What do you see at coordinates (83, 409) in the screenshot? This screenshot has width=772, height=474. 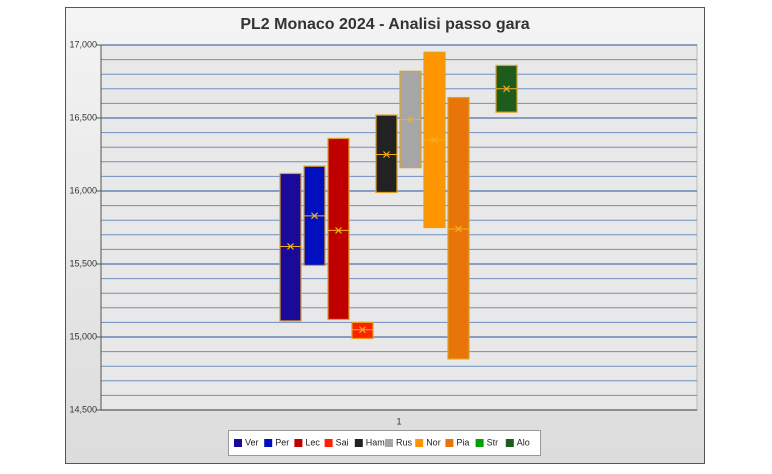 I see `y-tick-label: 14,500` at bounding box center [83, 409].